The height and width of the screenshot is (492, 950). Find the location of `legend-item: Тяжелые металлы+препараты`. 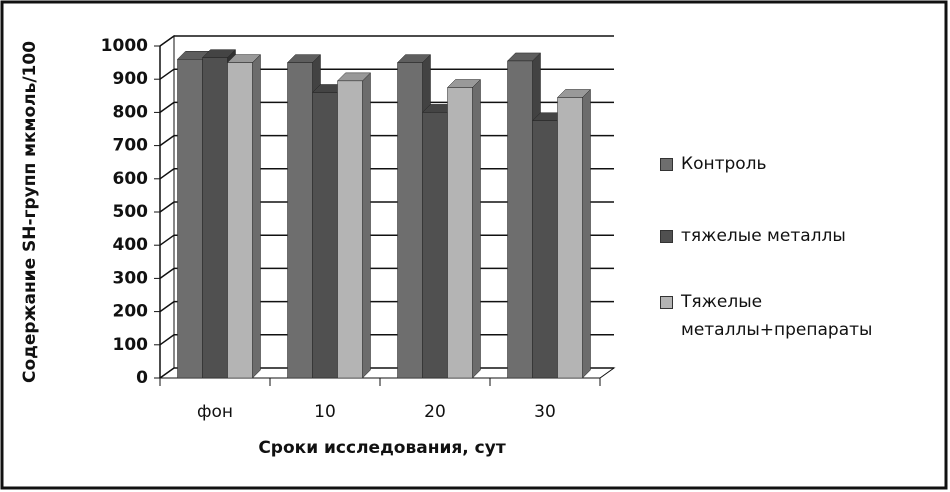

legend-item: Тяжелые металлы+препараты is located at coordinates (795, 316).